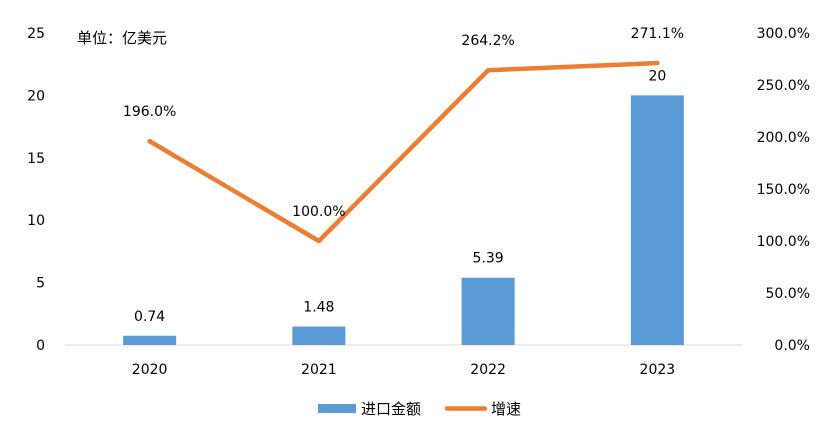  I want to click on bar-data-label: 0.74, so click(149, 317).